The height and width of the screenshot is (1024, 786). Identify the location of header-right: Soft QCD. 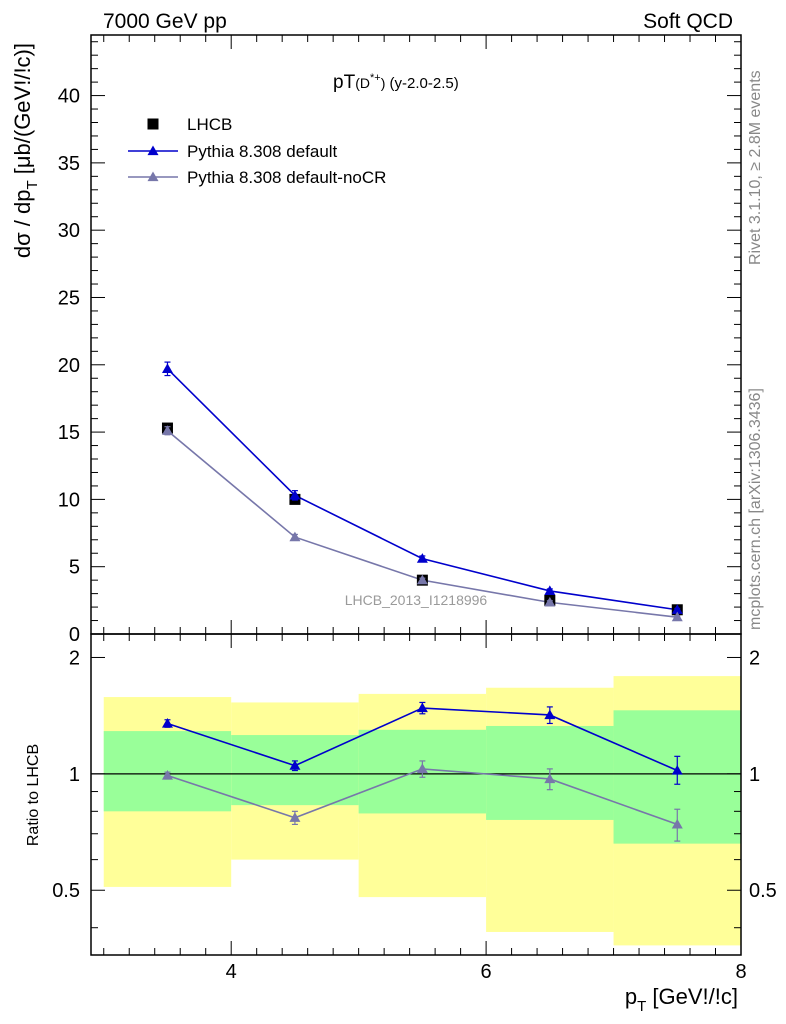
(688, 21).